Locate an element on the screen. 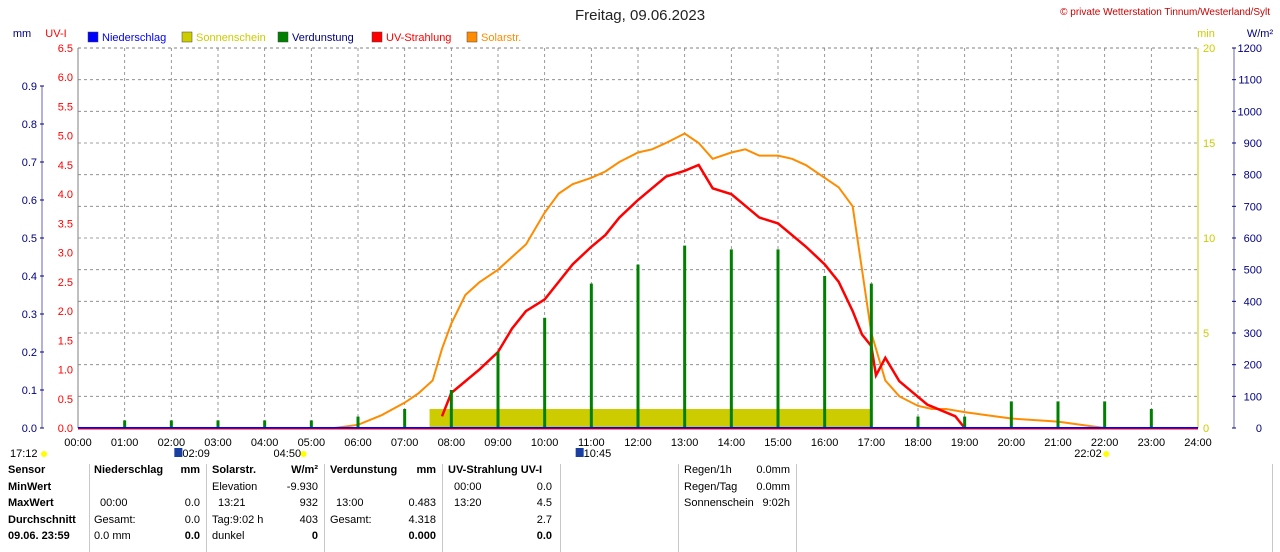  x-tick-label: 13:00 is located at coordinates (685, 443).